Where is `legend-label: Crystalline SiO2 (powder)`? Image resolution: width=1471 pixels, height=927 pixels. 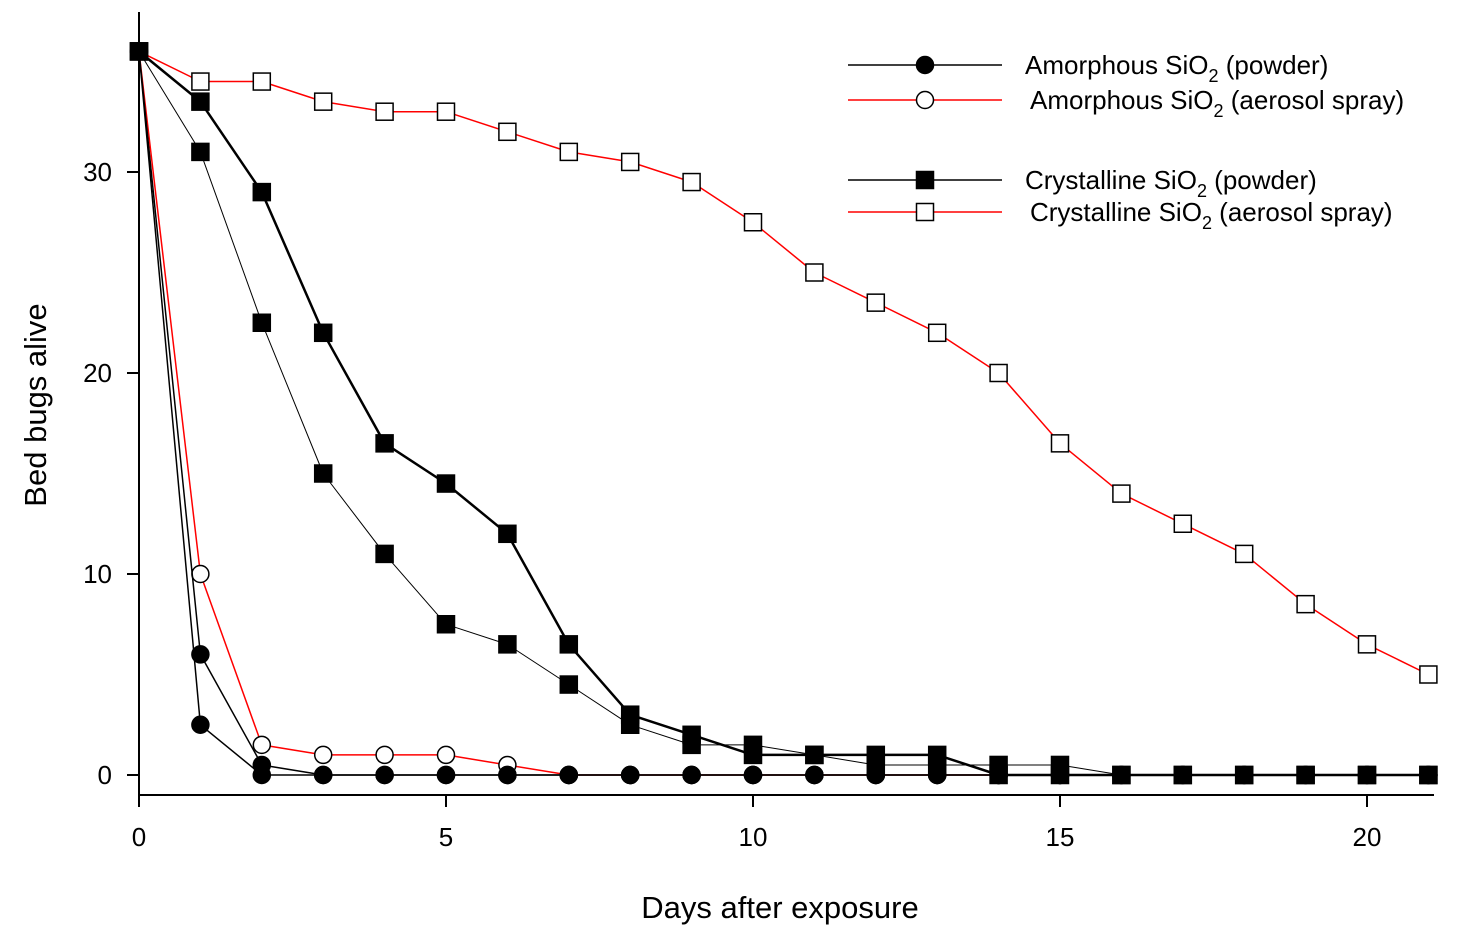
legend-label: Crystalline SiO2 (powder) is located at coordinates (1171, 183).